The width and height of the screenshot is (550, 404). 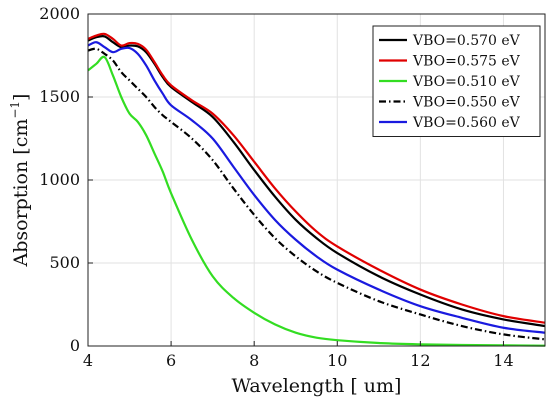 What do you see at coordinates (59, 179) in the screenshot?
I see `y-tick-label: 1000` at bounding box center [59, 179].